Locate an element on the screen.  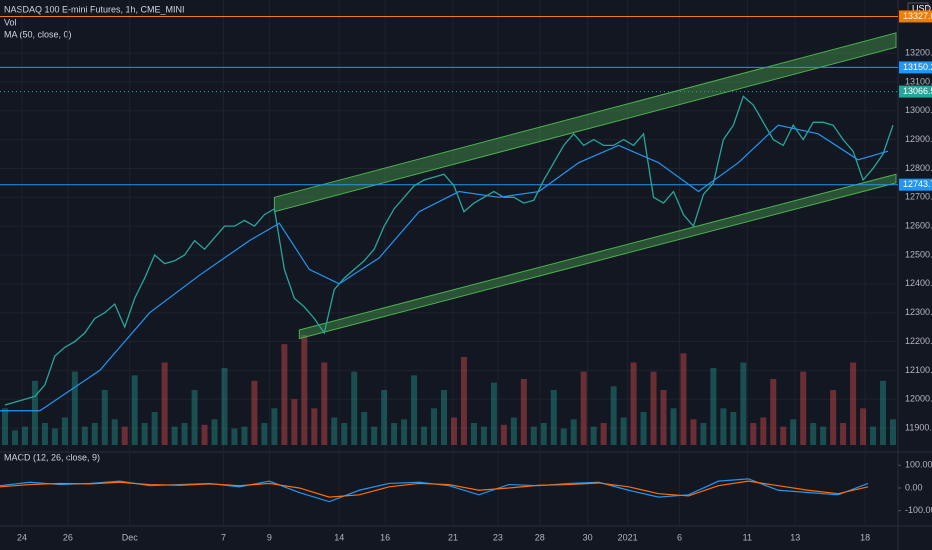
y-tick-label: 13100.00 is located at coordinates (918, 81).